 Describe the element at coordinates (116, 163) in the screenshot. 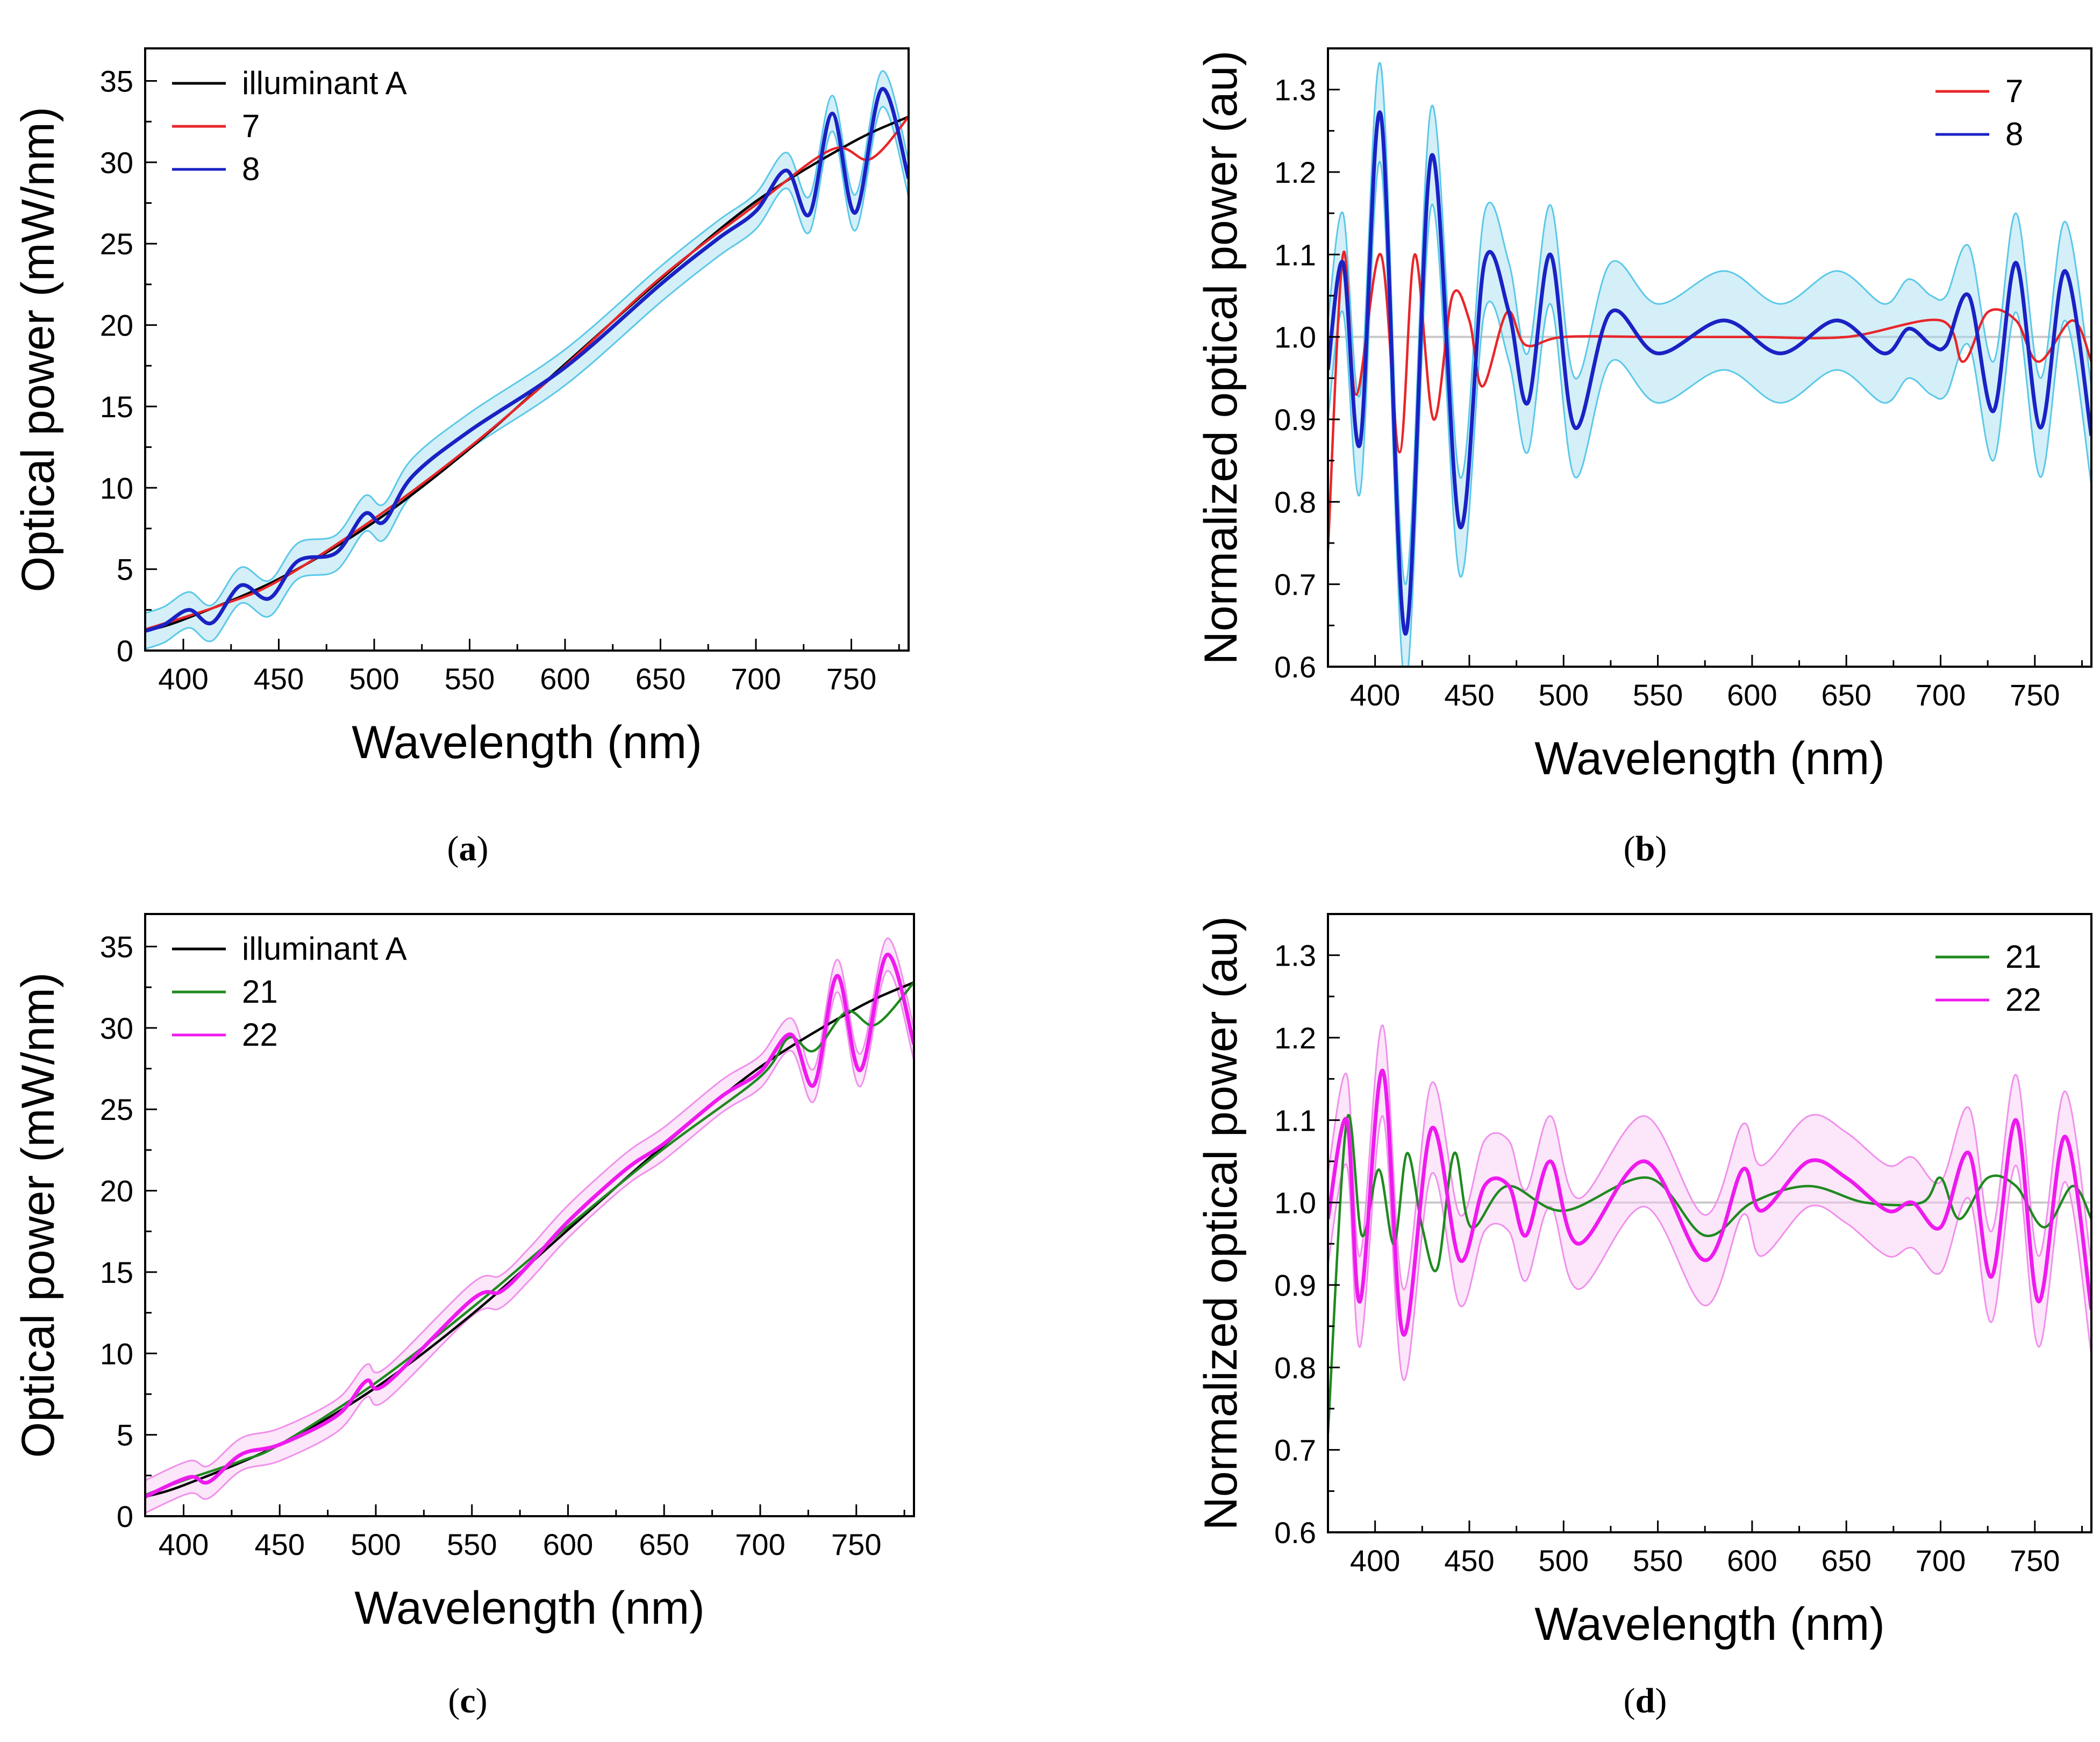

I see `y-tick-label: 30` at that location.